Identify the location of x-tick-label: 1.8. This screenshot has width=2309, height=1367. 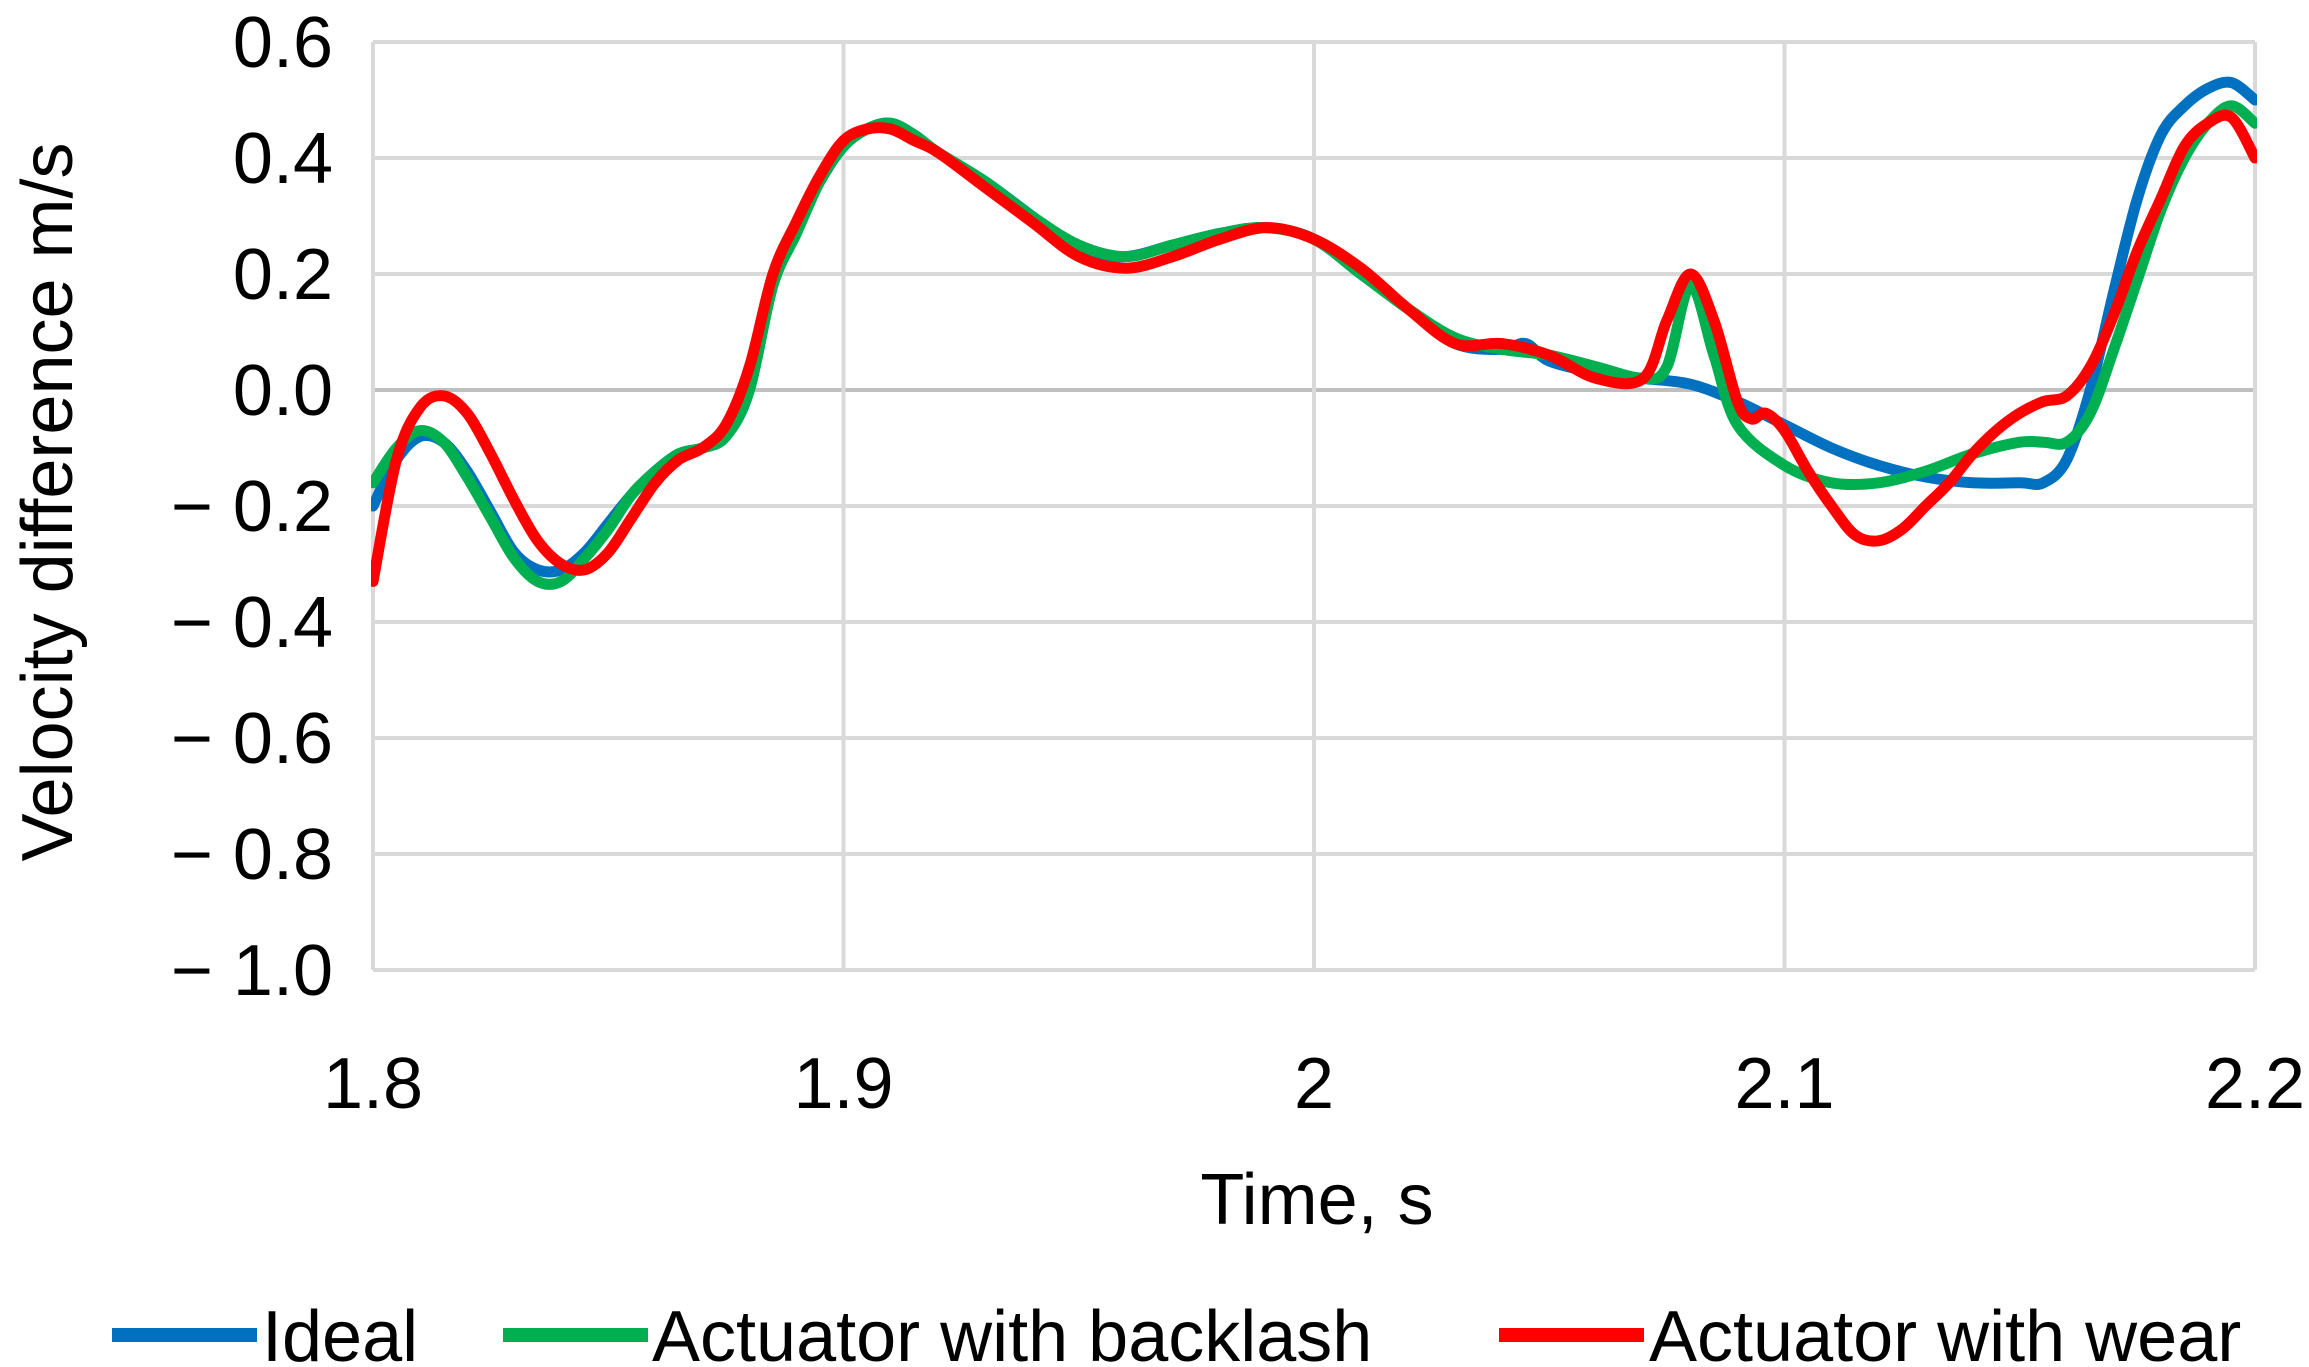
(373, 1084).